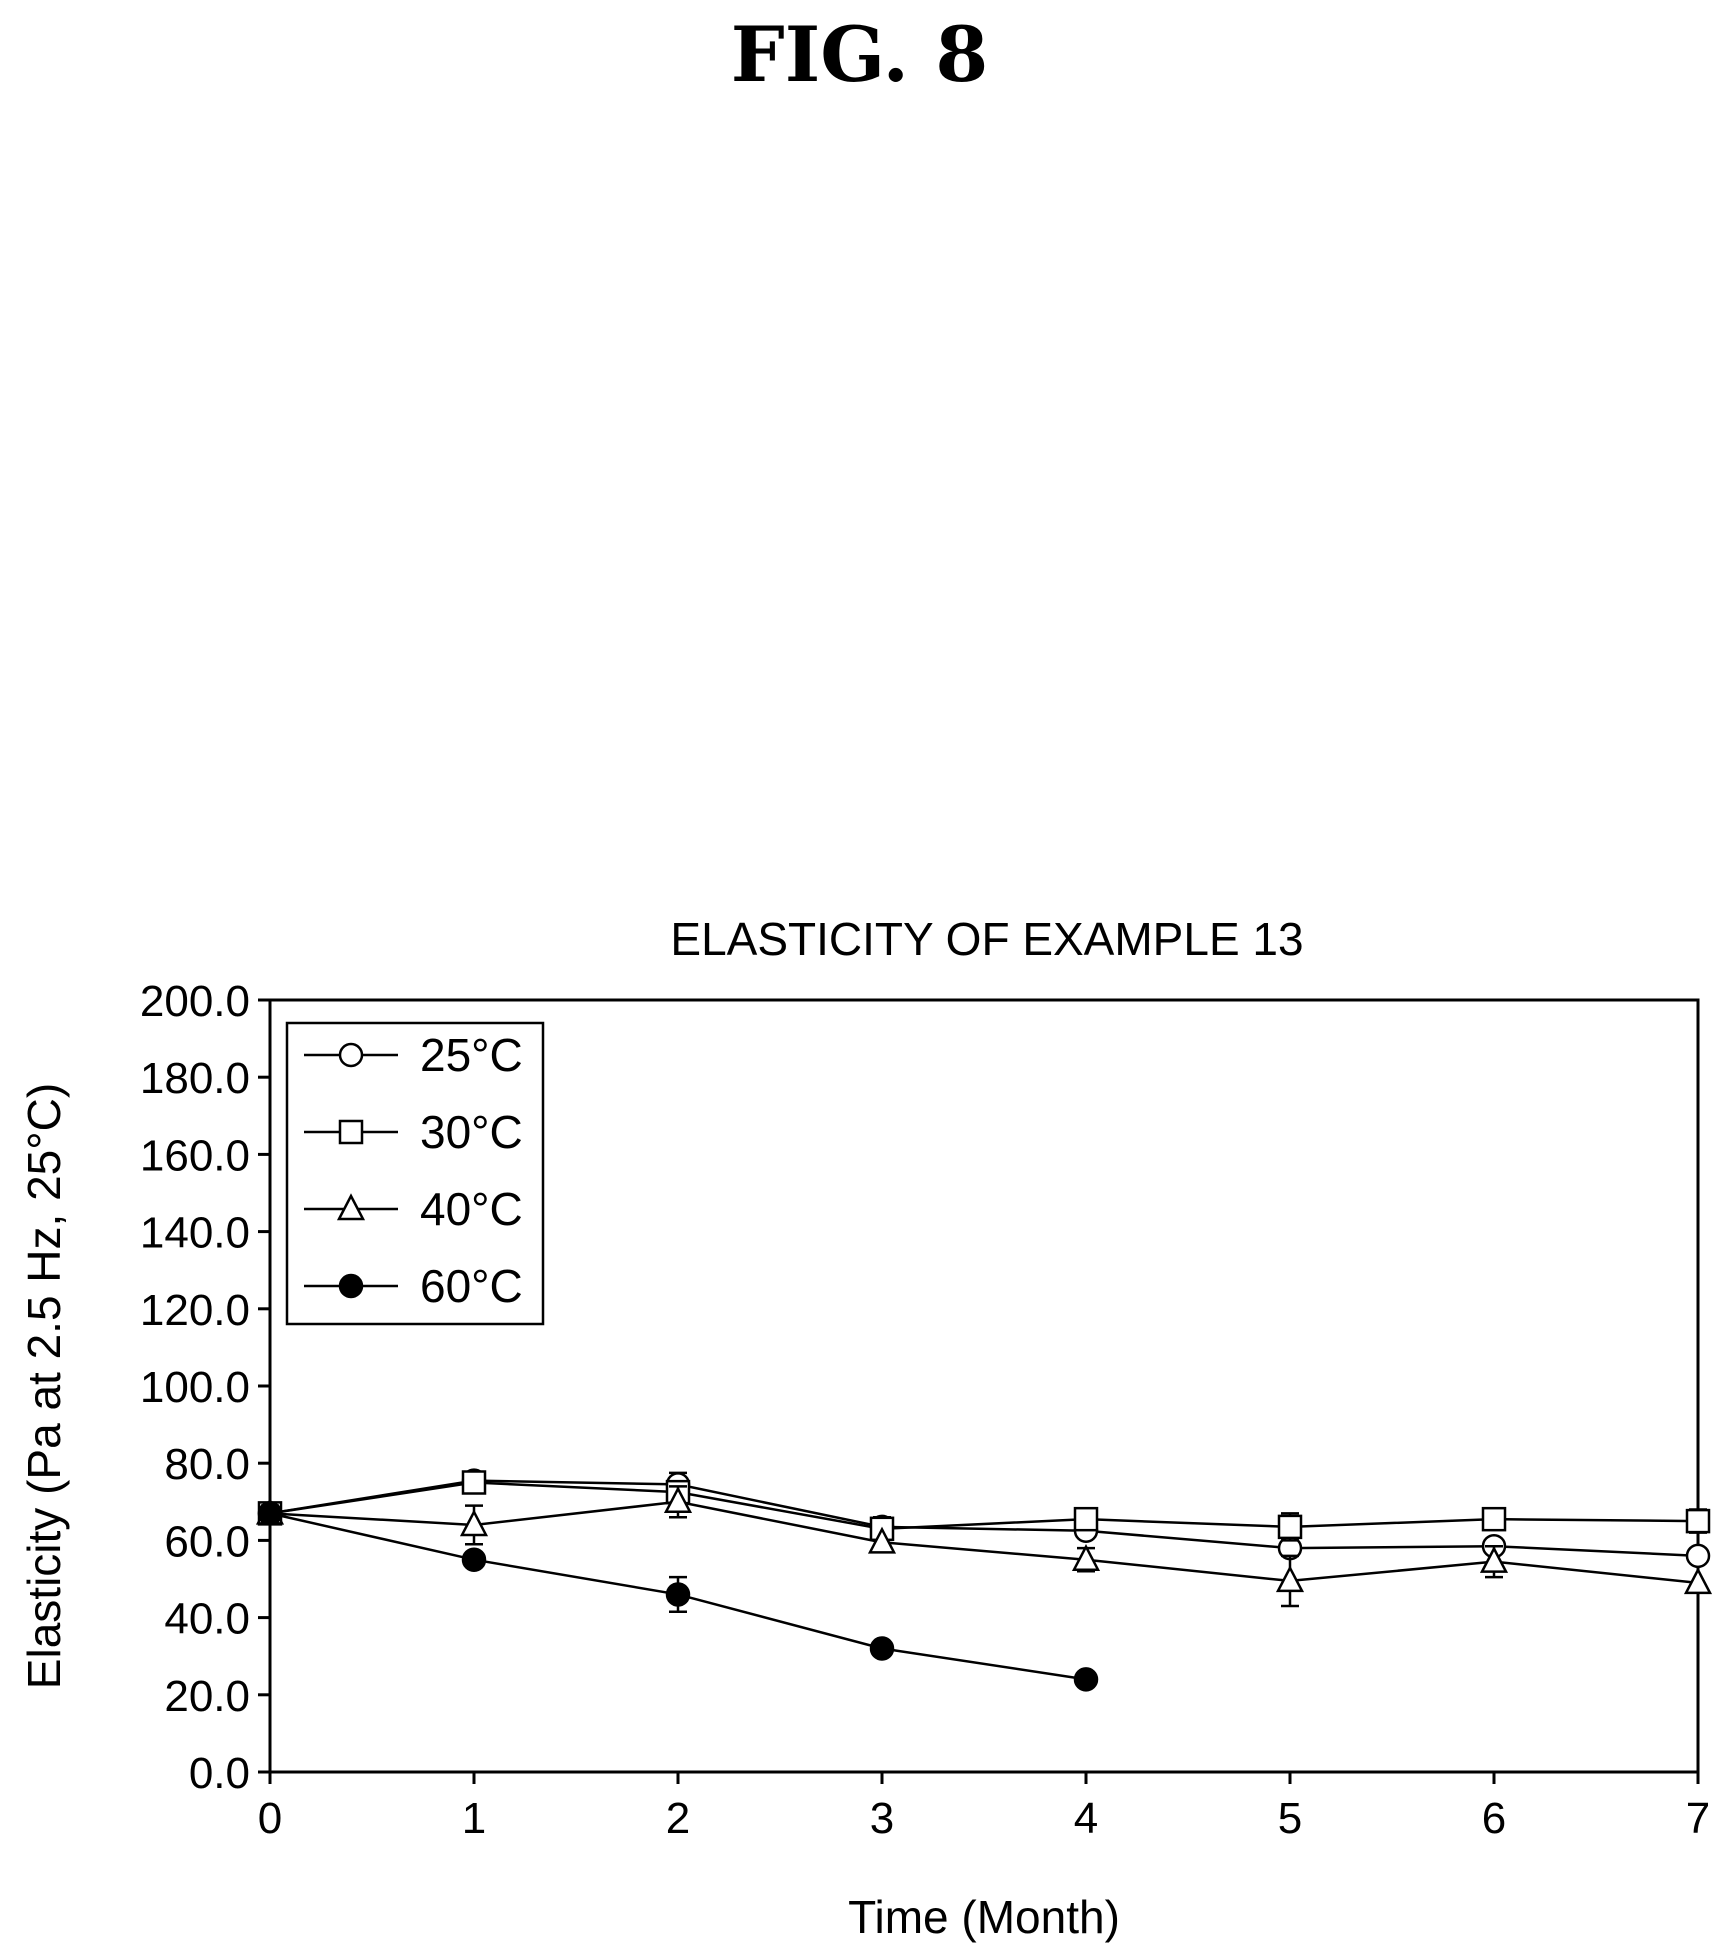 This screenshot has height=1948, width=1719. What do you see at coordinates (195, 1001) in the screenshot?
I see `y-tick-label: 200.0` at bounding box center [195, 1001].